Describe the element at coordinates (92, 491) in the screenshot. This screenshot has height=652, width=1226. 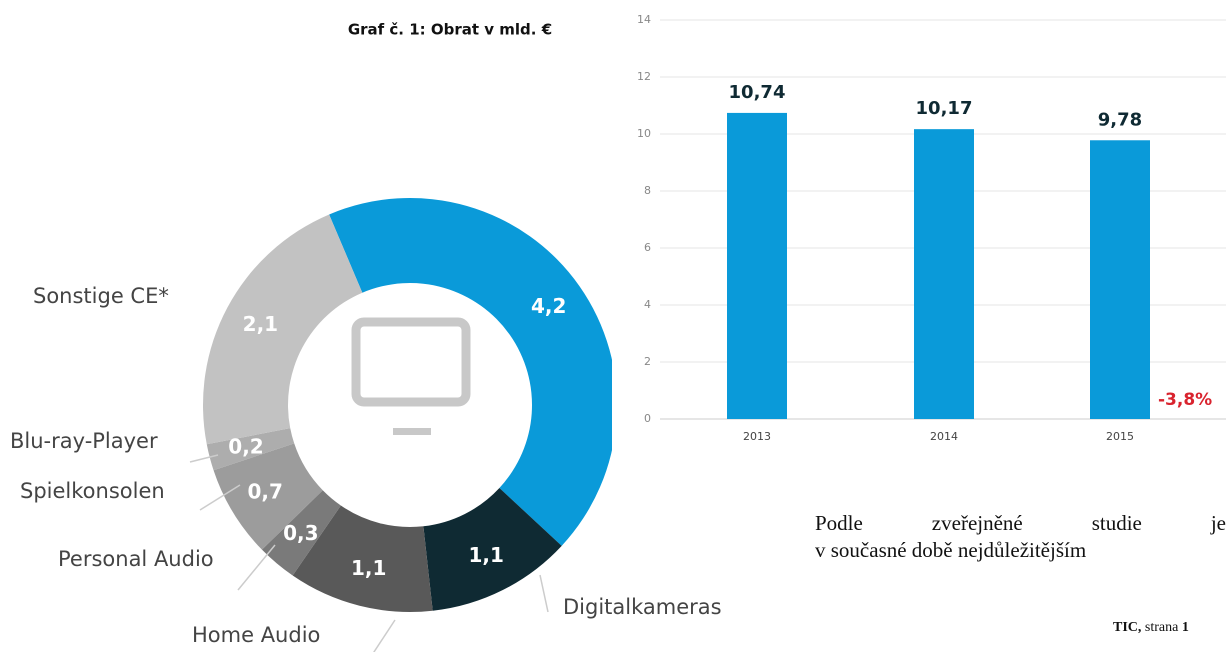
I see `segment-label: Spielkonsolen` at that location.